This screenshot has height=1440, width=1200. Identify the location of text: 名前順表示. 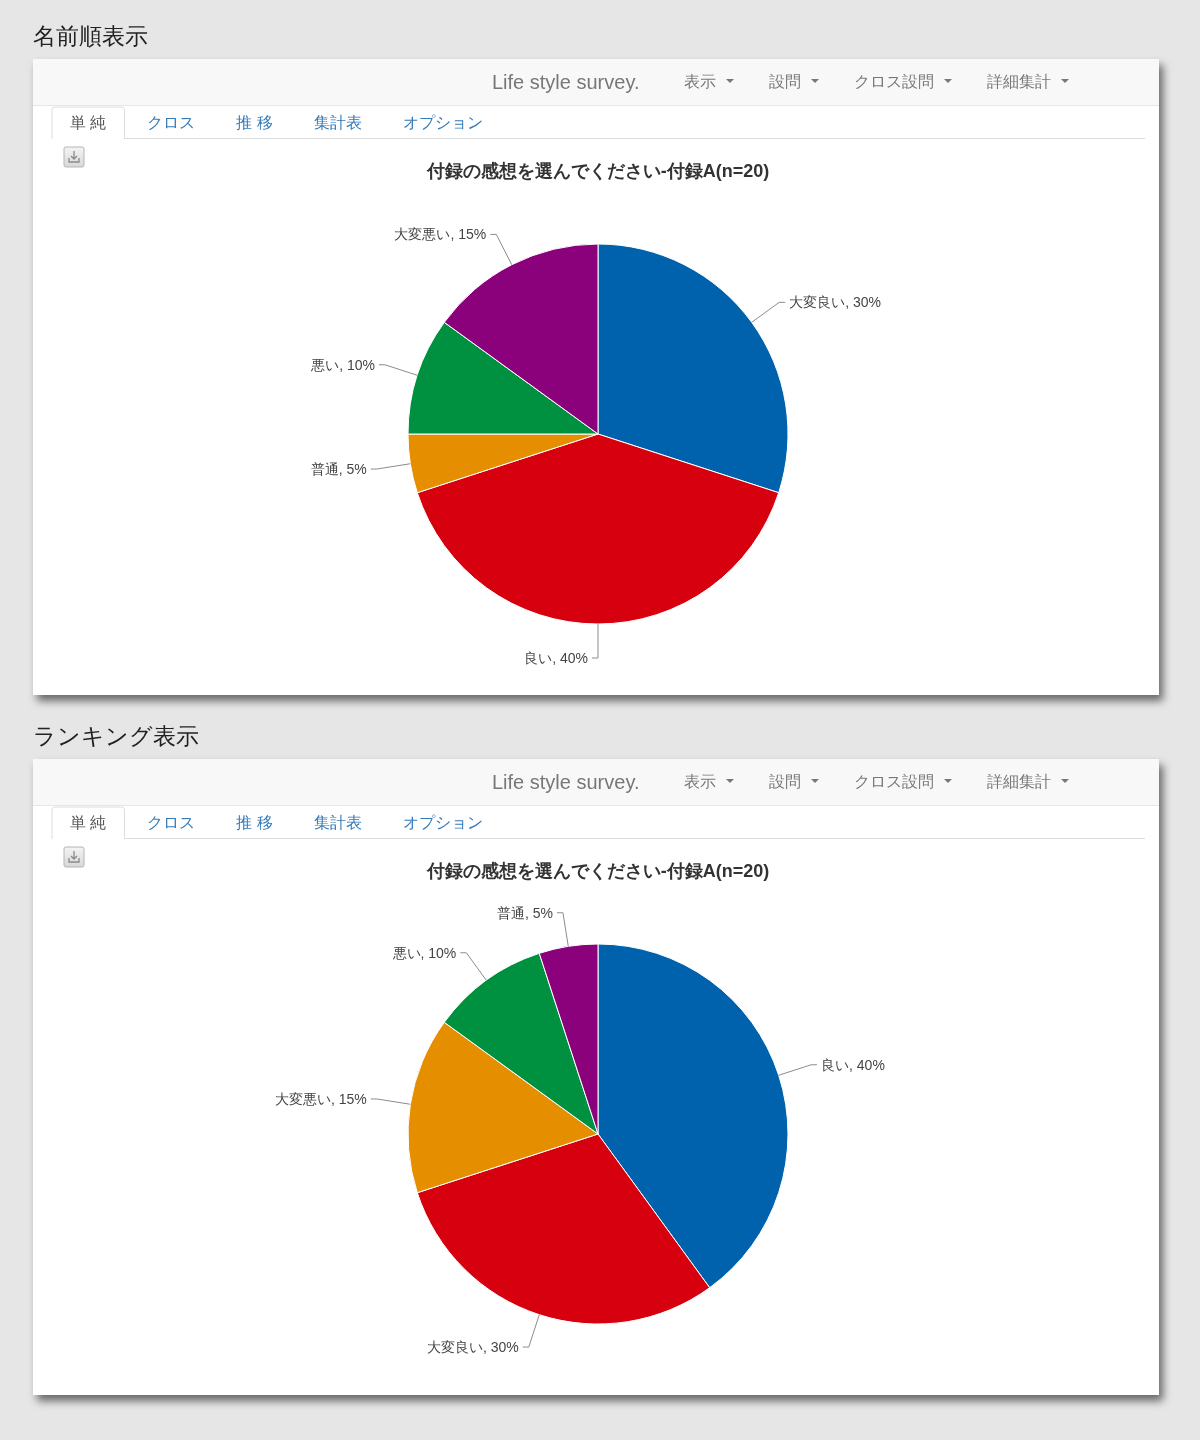
(90, 36).